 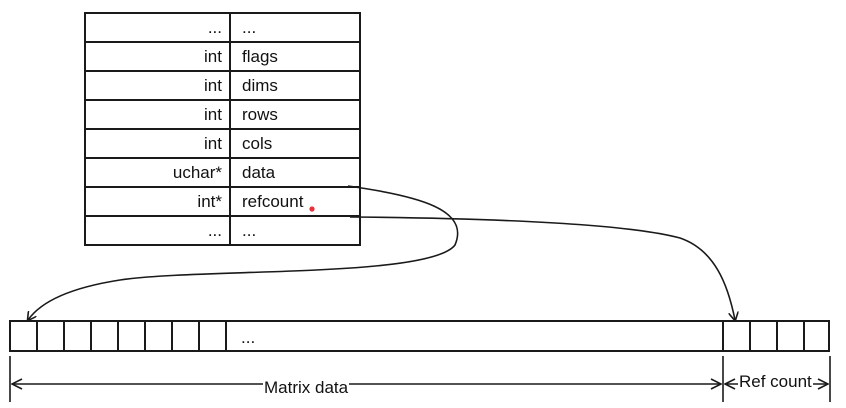 I want to click on struct-row: int cols, so click(x=222, y=143).